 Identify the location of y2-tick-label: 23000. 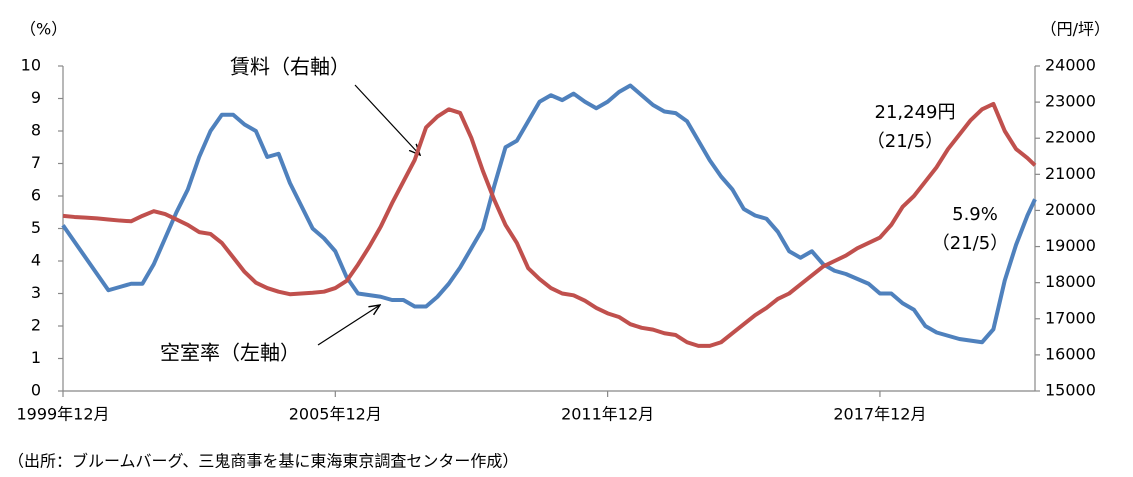
(1070, 101).